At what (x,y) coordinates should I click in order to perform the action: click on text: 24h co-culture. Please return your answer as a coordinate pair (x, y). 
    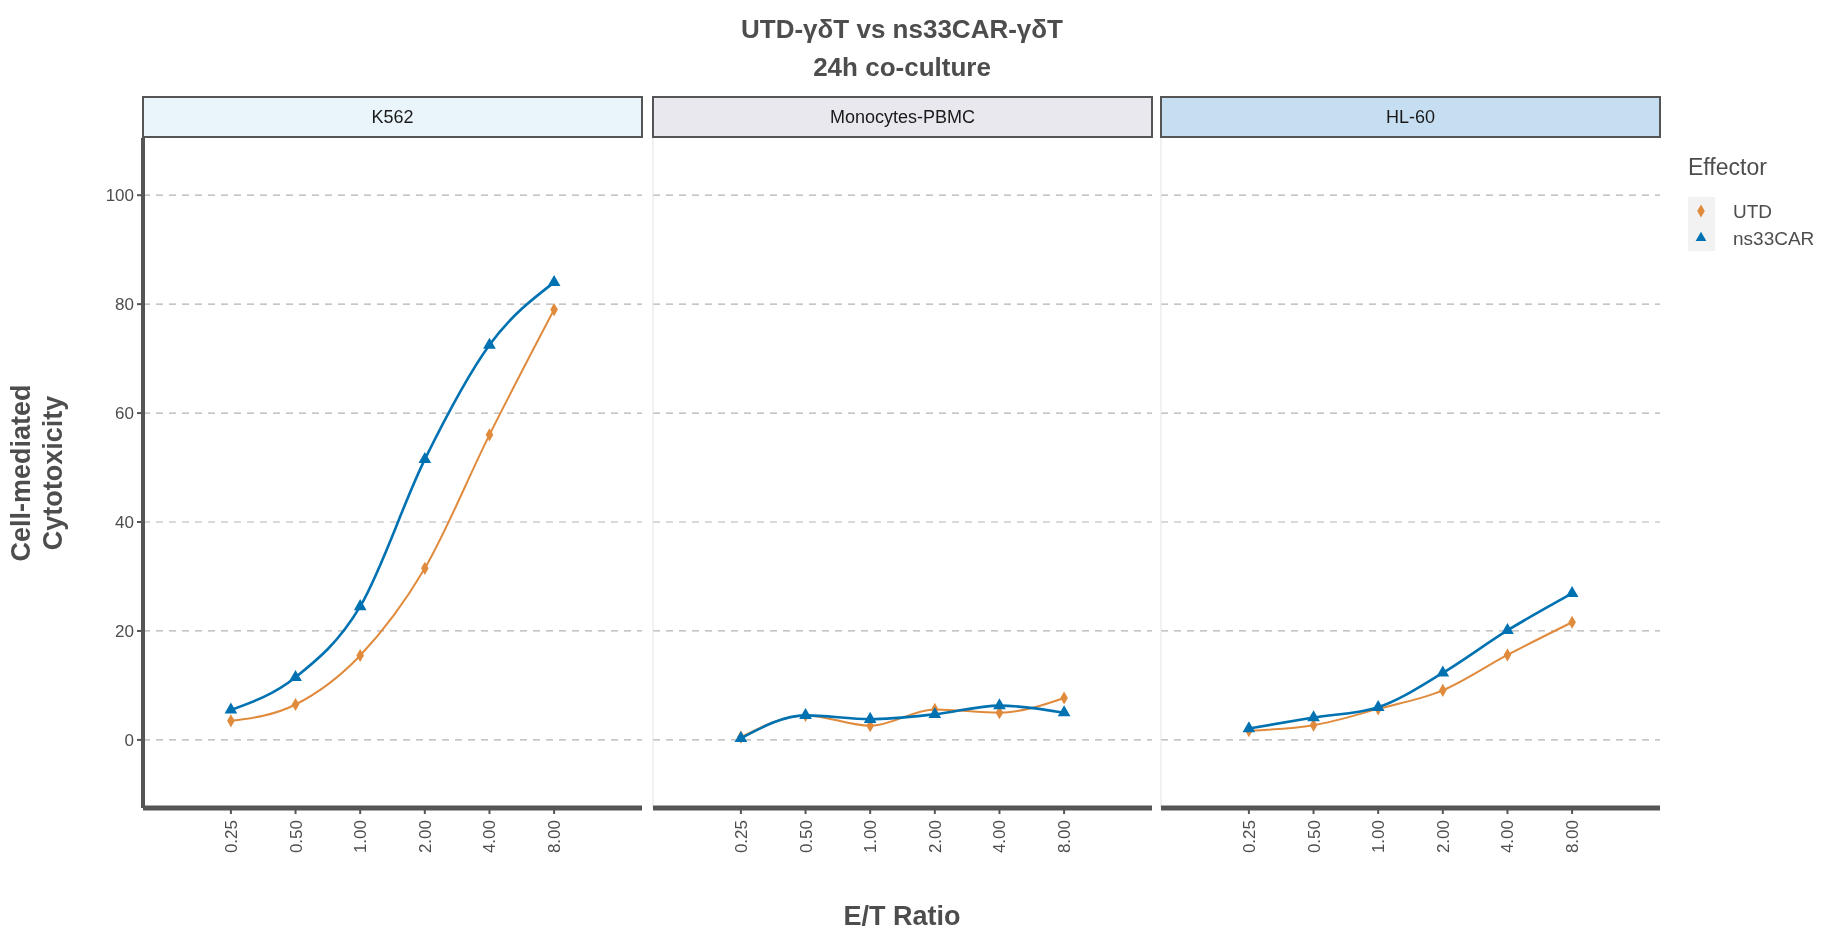
    Looking at the image, I should click on (902, 67).